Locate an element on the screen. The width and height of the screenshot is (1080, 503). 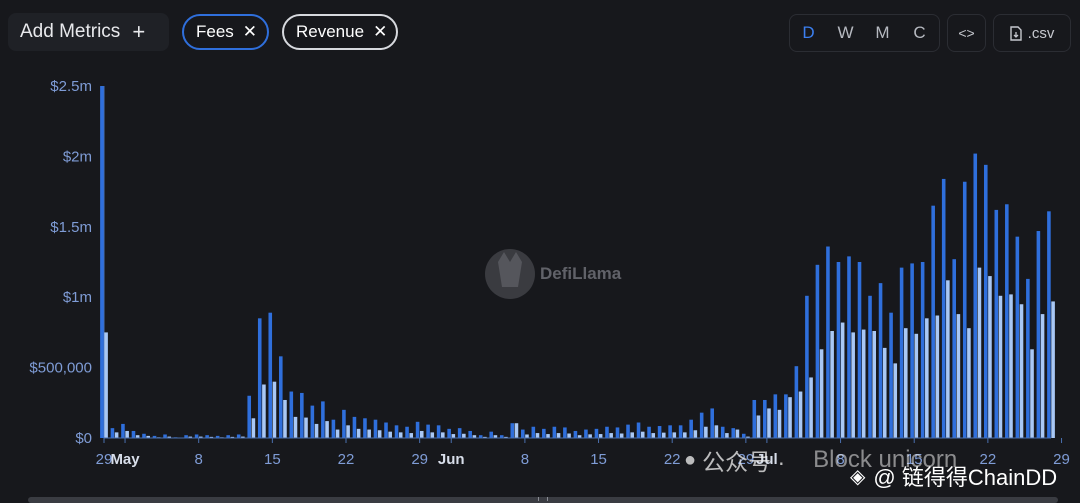
add-metrics-button: Add Metrics + is located at coordinates (88, 32).